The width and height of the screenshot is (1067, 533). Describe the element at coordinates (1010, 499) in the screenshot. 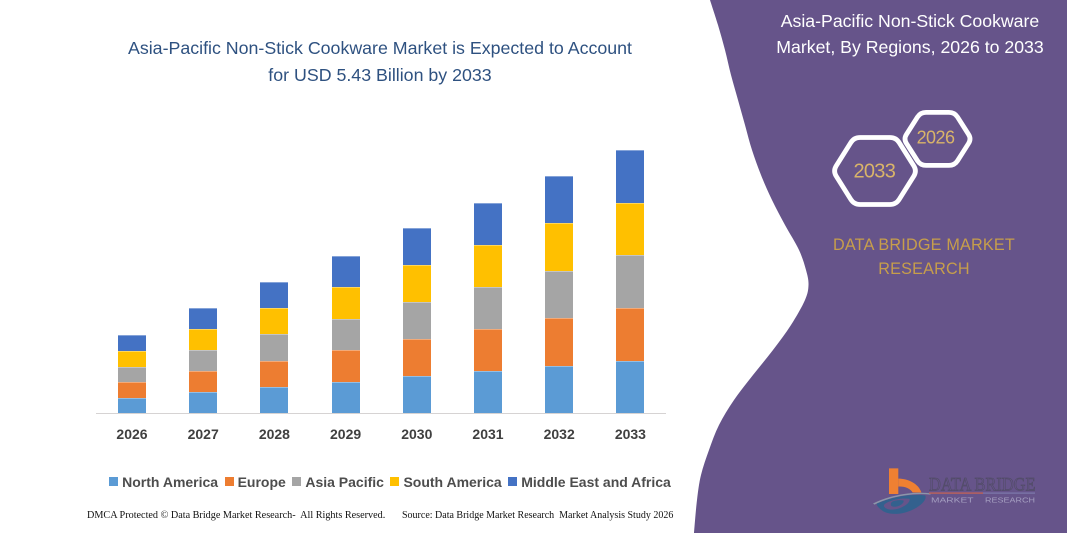

I see `svg-text: RESEARCH` at that location.